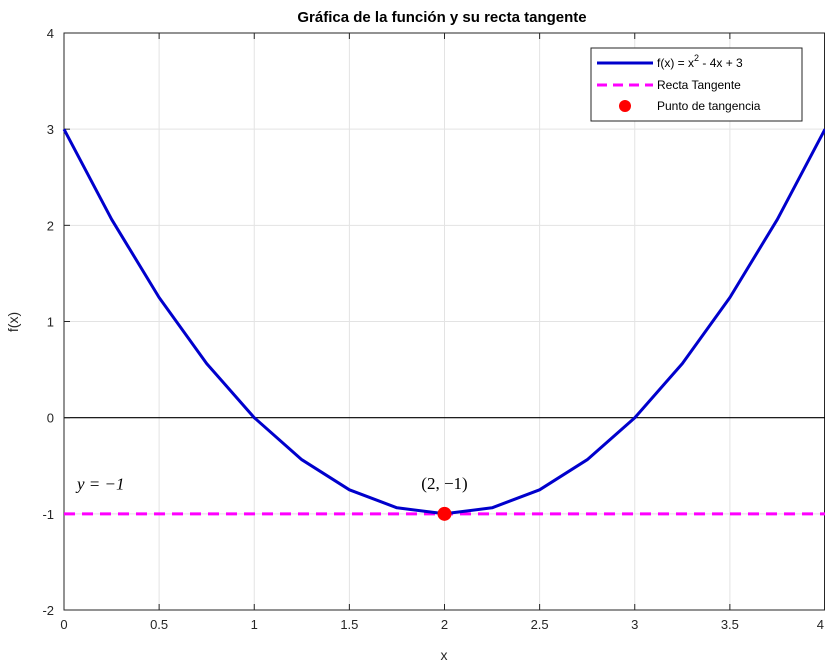 This screenshot has height=663, width=825. Describe the element at coordinates (444, 624) in the screenshot. I see `x-tick-label: 2` at that location.